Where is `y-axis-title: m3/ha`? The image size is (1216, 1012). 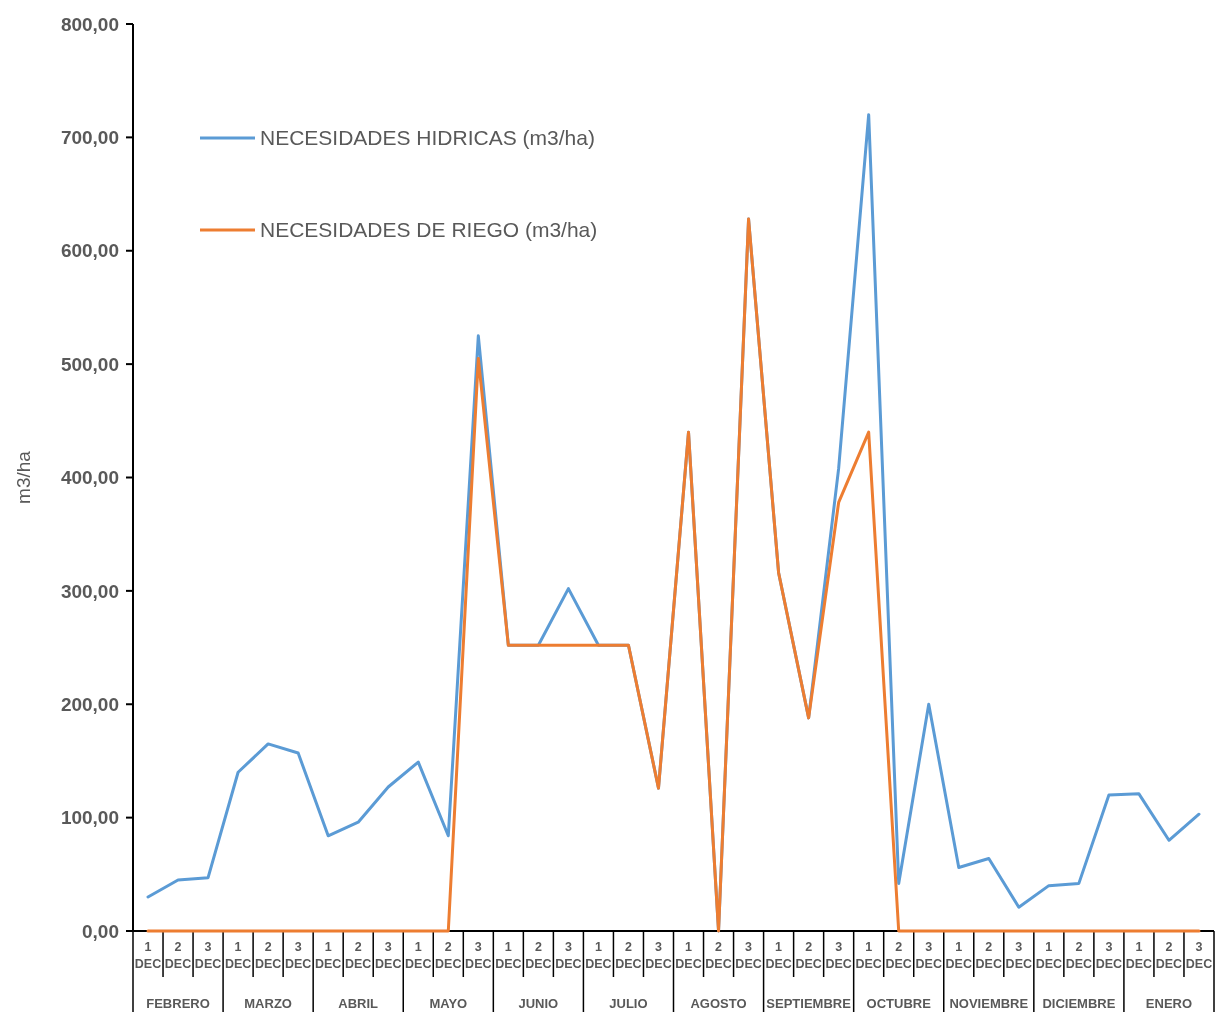
y-axis-title: m3/ha is located at coordinates (23, 477).